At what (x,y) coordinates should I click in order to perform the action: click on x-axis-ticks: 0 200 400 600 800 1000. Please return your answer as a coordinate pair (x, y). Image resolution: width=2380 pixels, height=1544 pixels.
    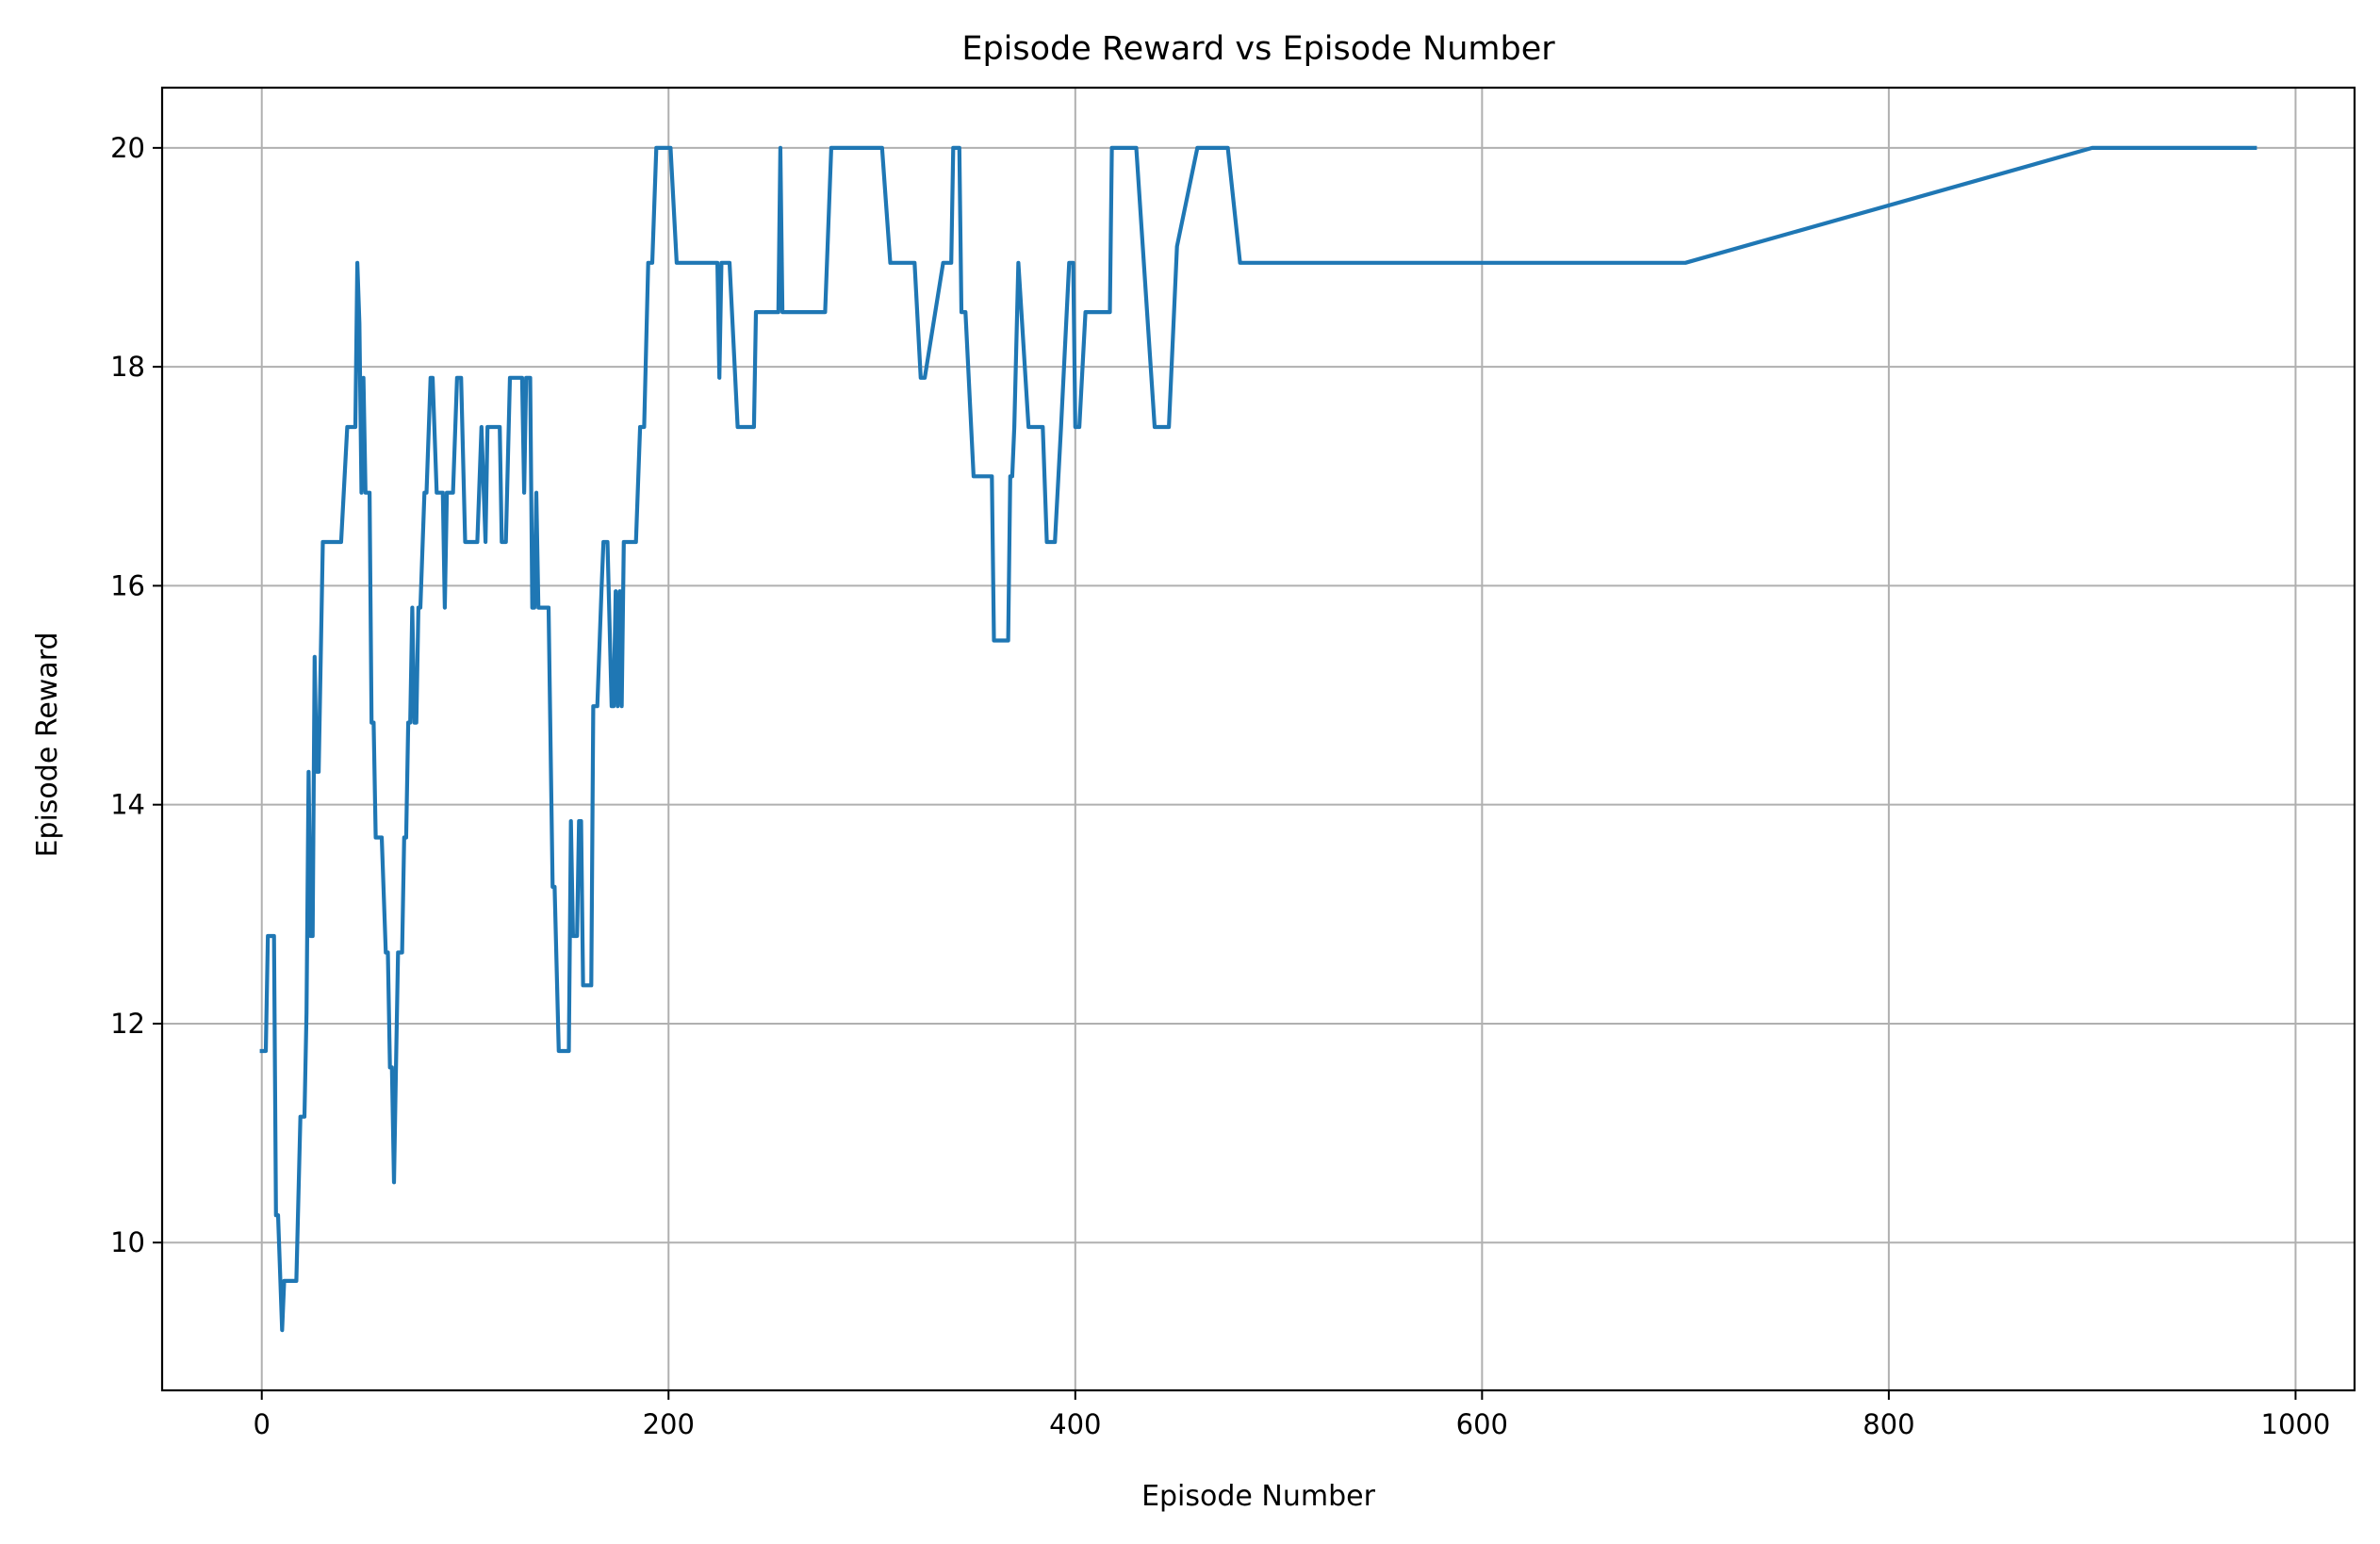
    Looking at the image, I should click on (1292, 1415).